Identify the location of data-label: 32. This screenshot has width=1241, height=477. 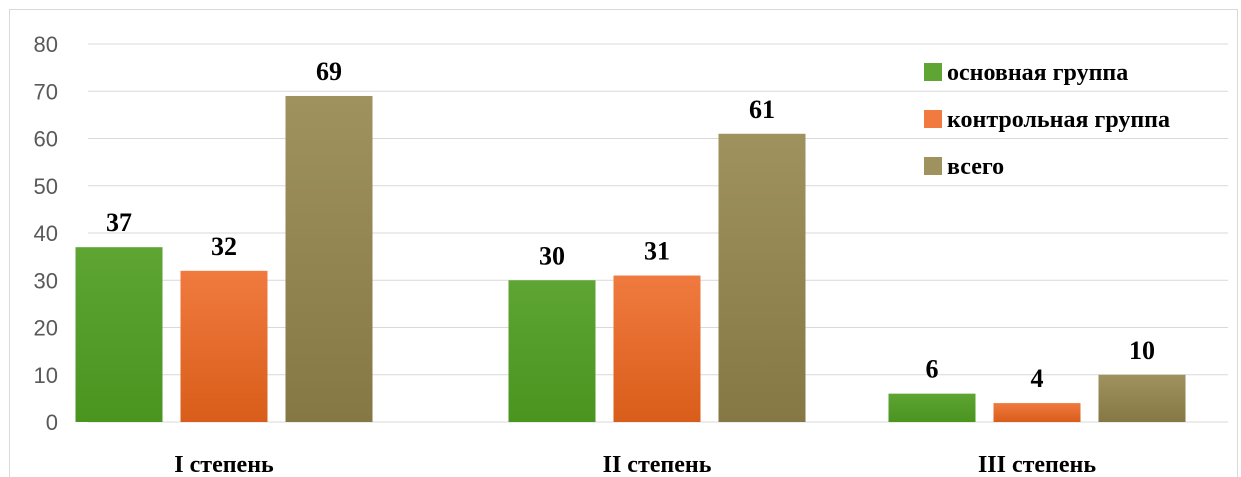
(224, 246).